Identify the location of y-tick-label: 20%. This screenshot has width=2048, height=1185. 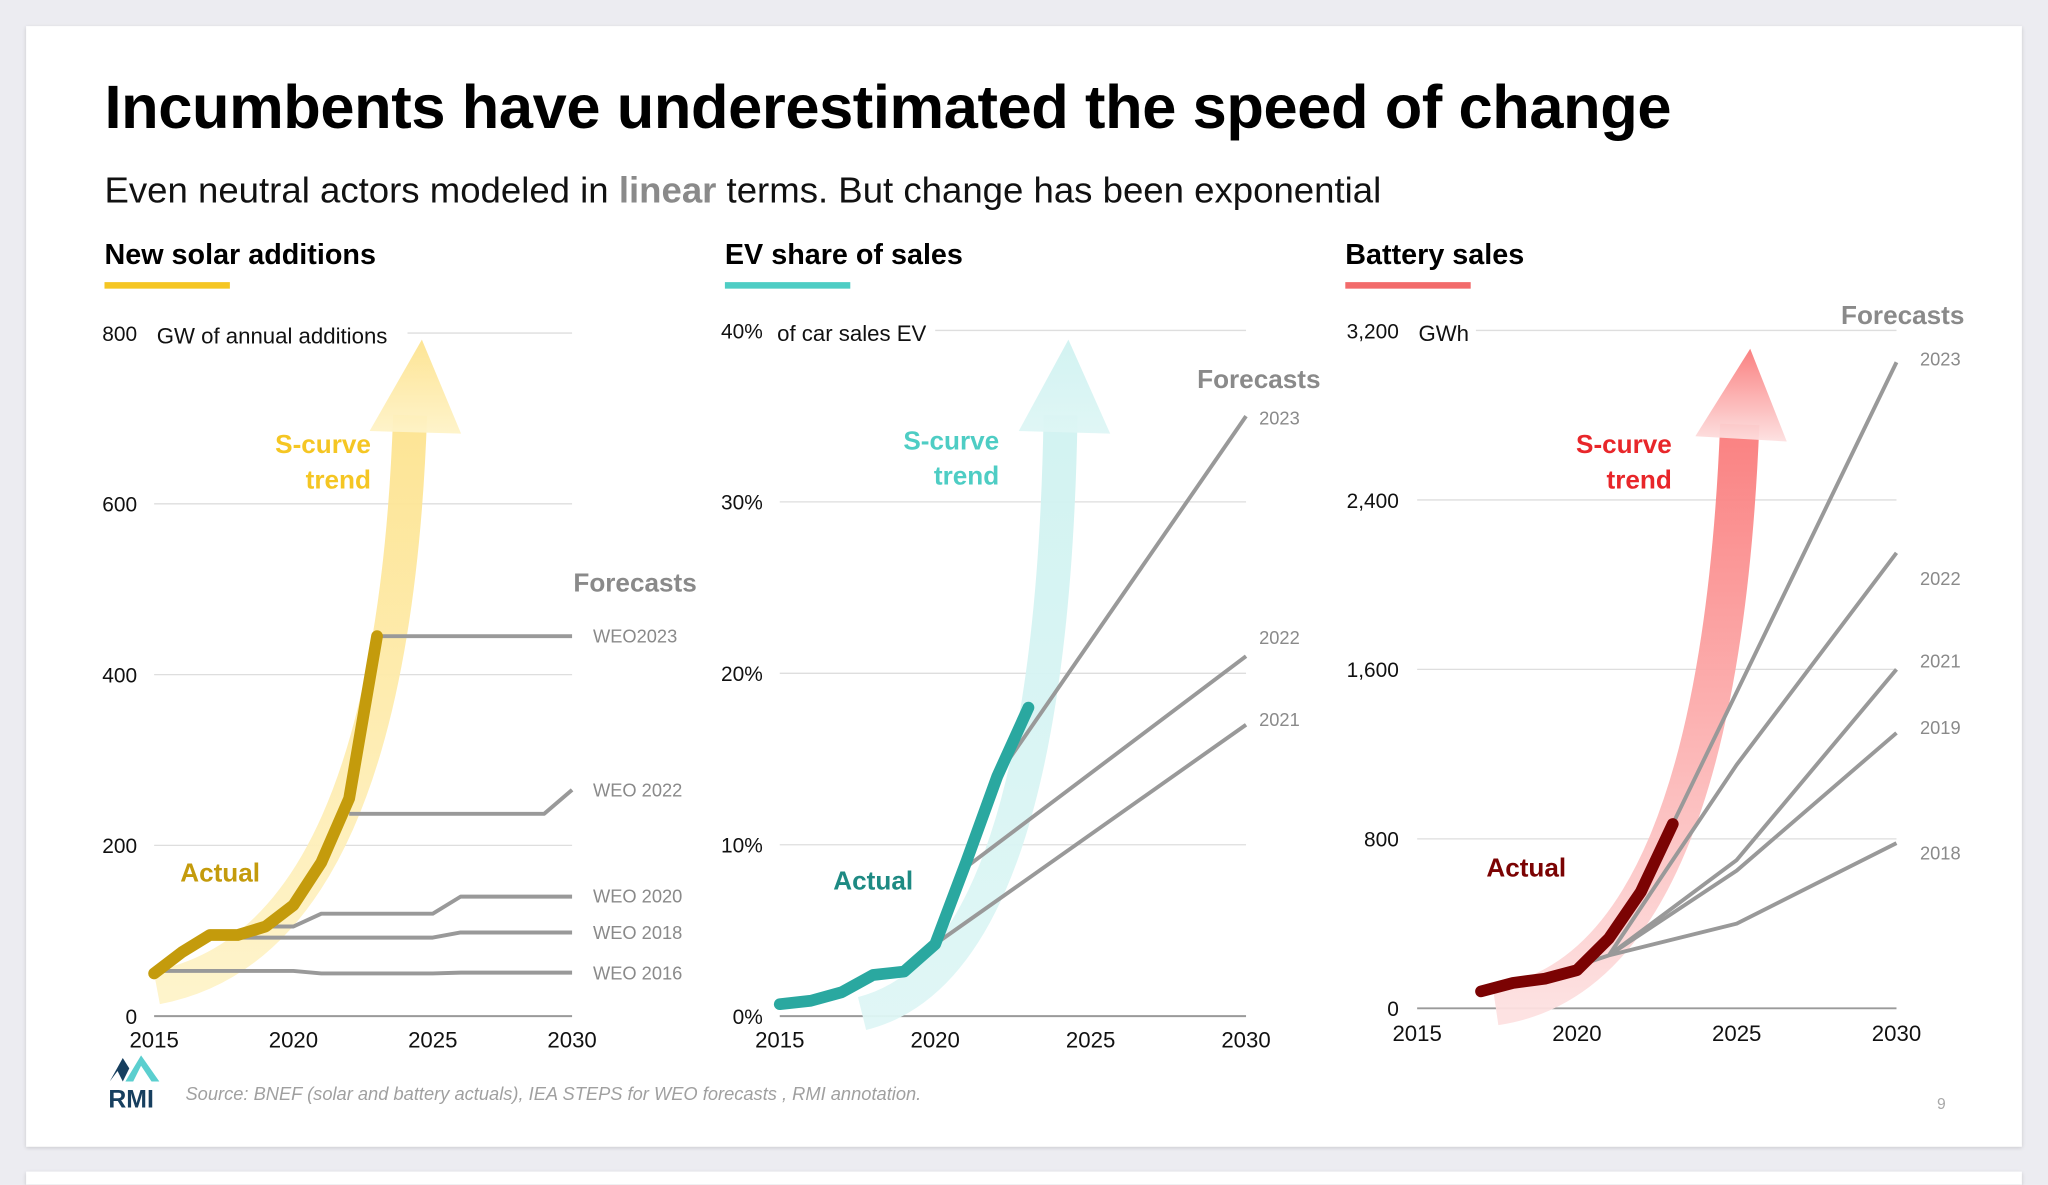
(742, 674).